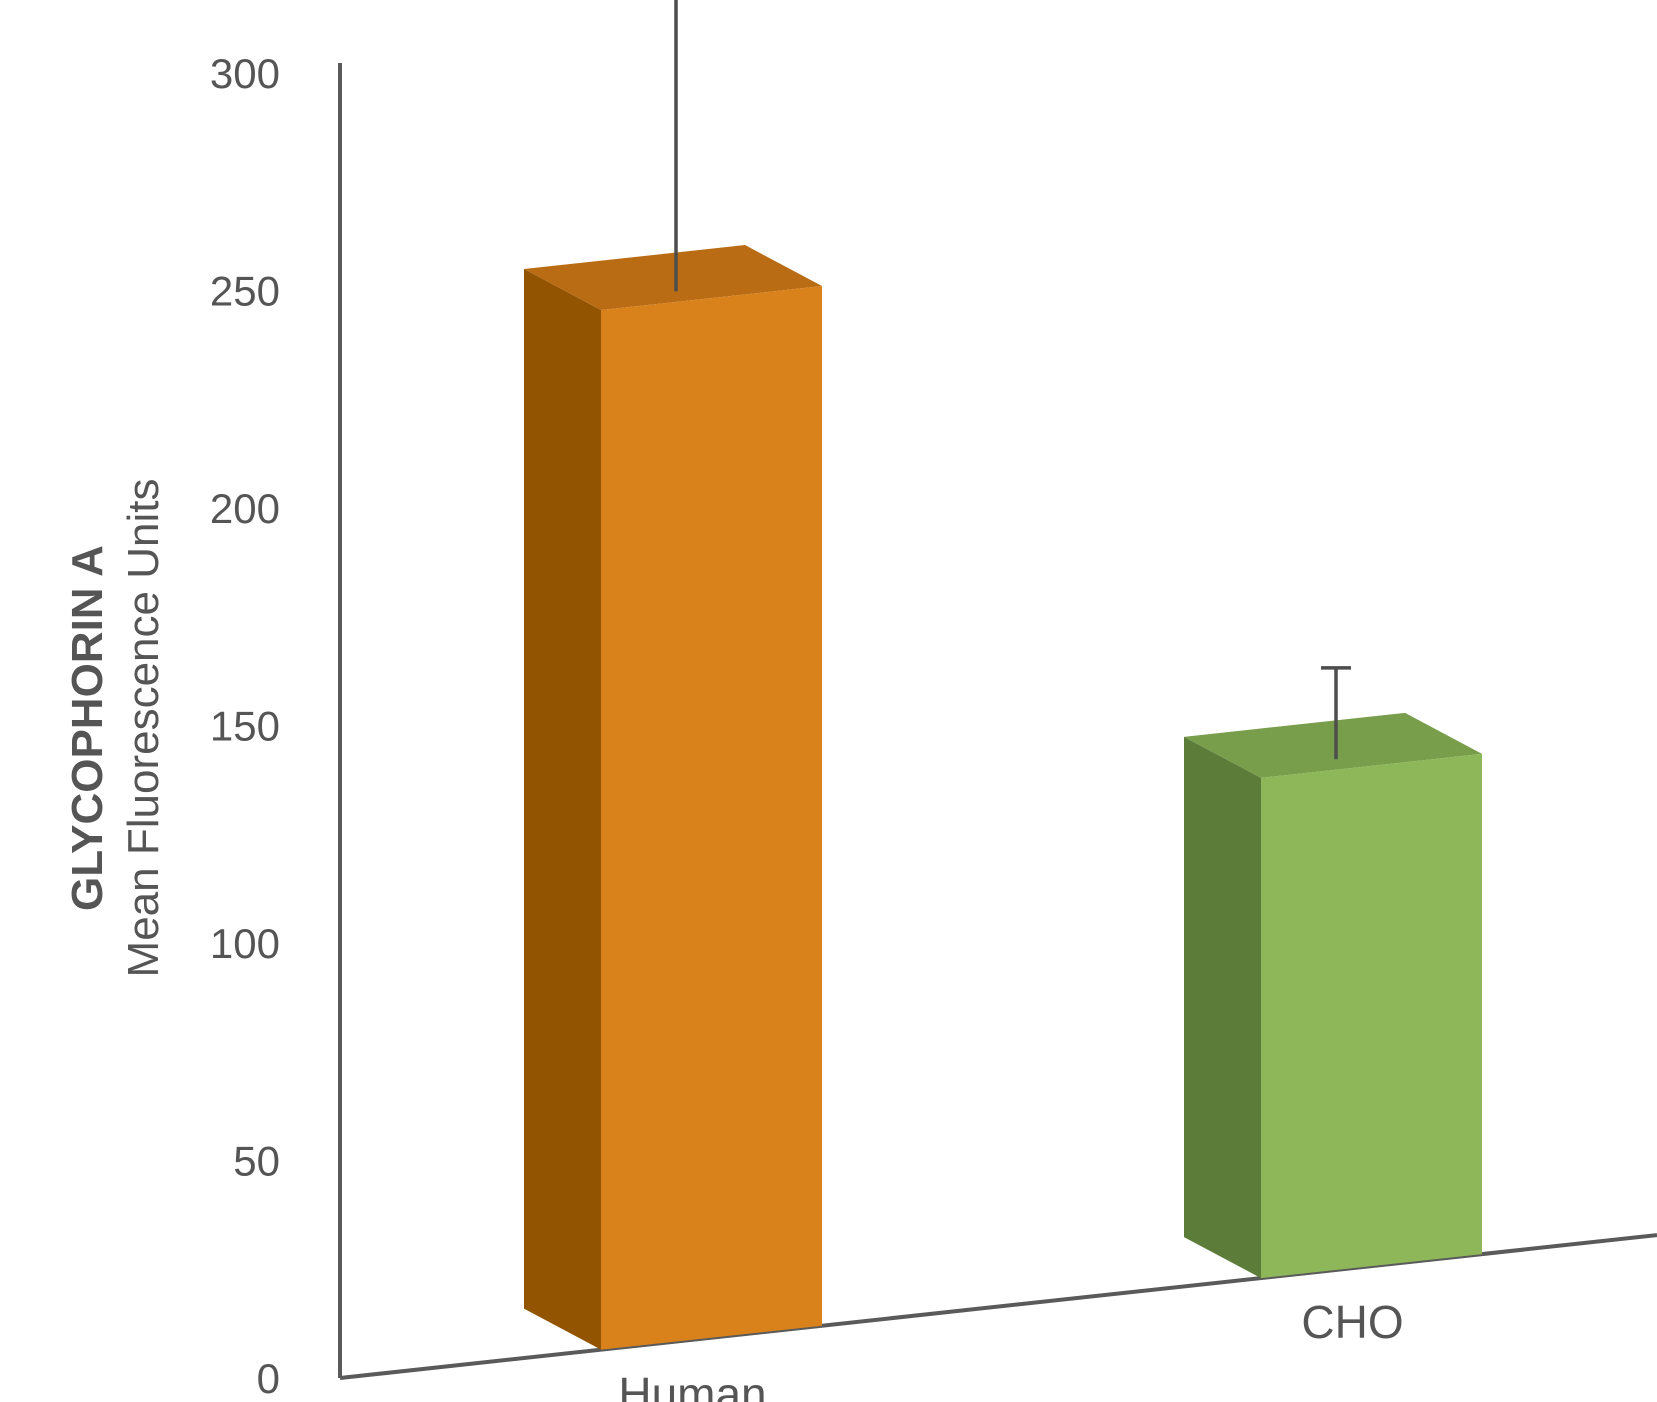 The image size is (1657, 1402). What do you see at coordinates (1352, 1322) in the screenshot?
I see `x-category-label: CHO` at bounding box center [1352, 1322].